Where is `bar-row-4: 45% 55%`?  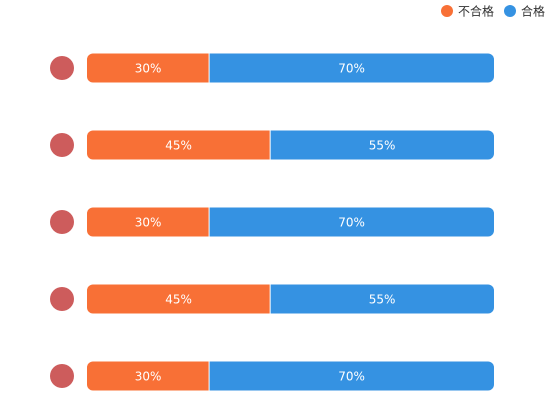 bar-row-4: 45% 55% is located at coordinates (272, 299).